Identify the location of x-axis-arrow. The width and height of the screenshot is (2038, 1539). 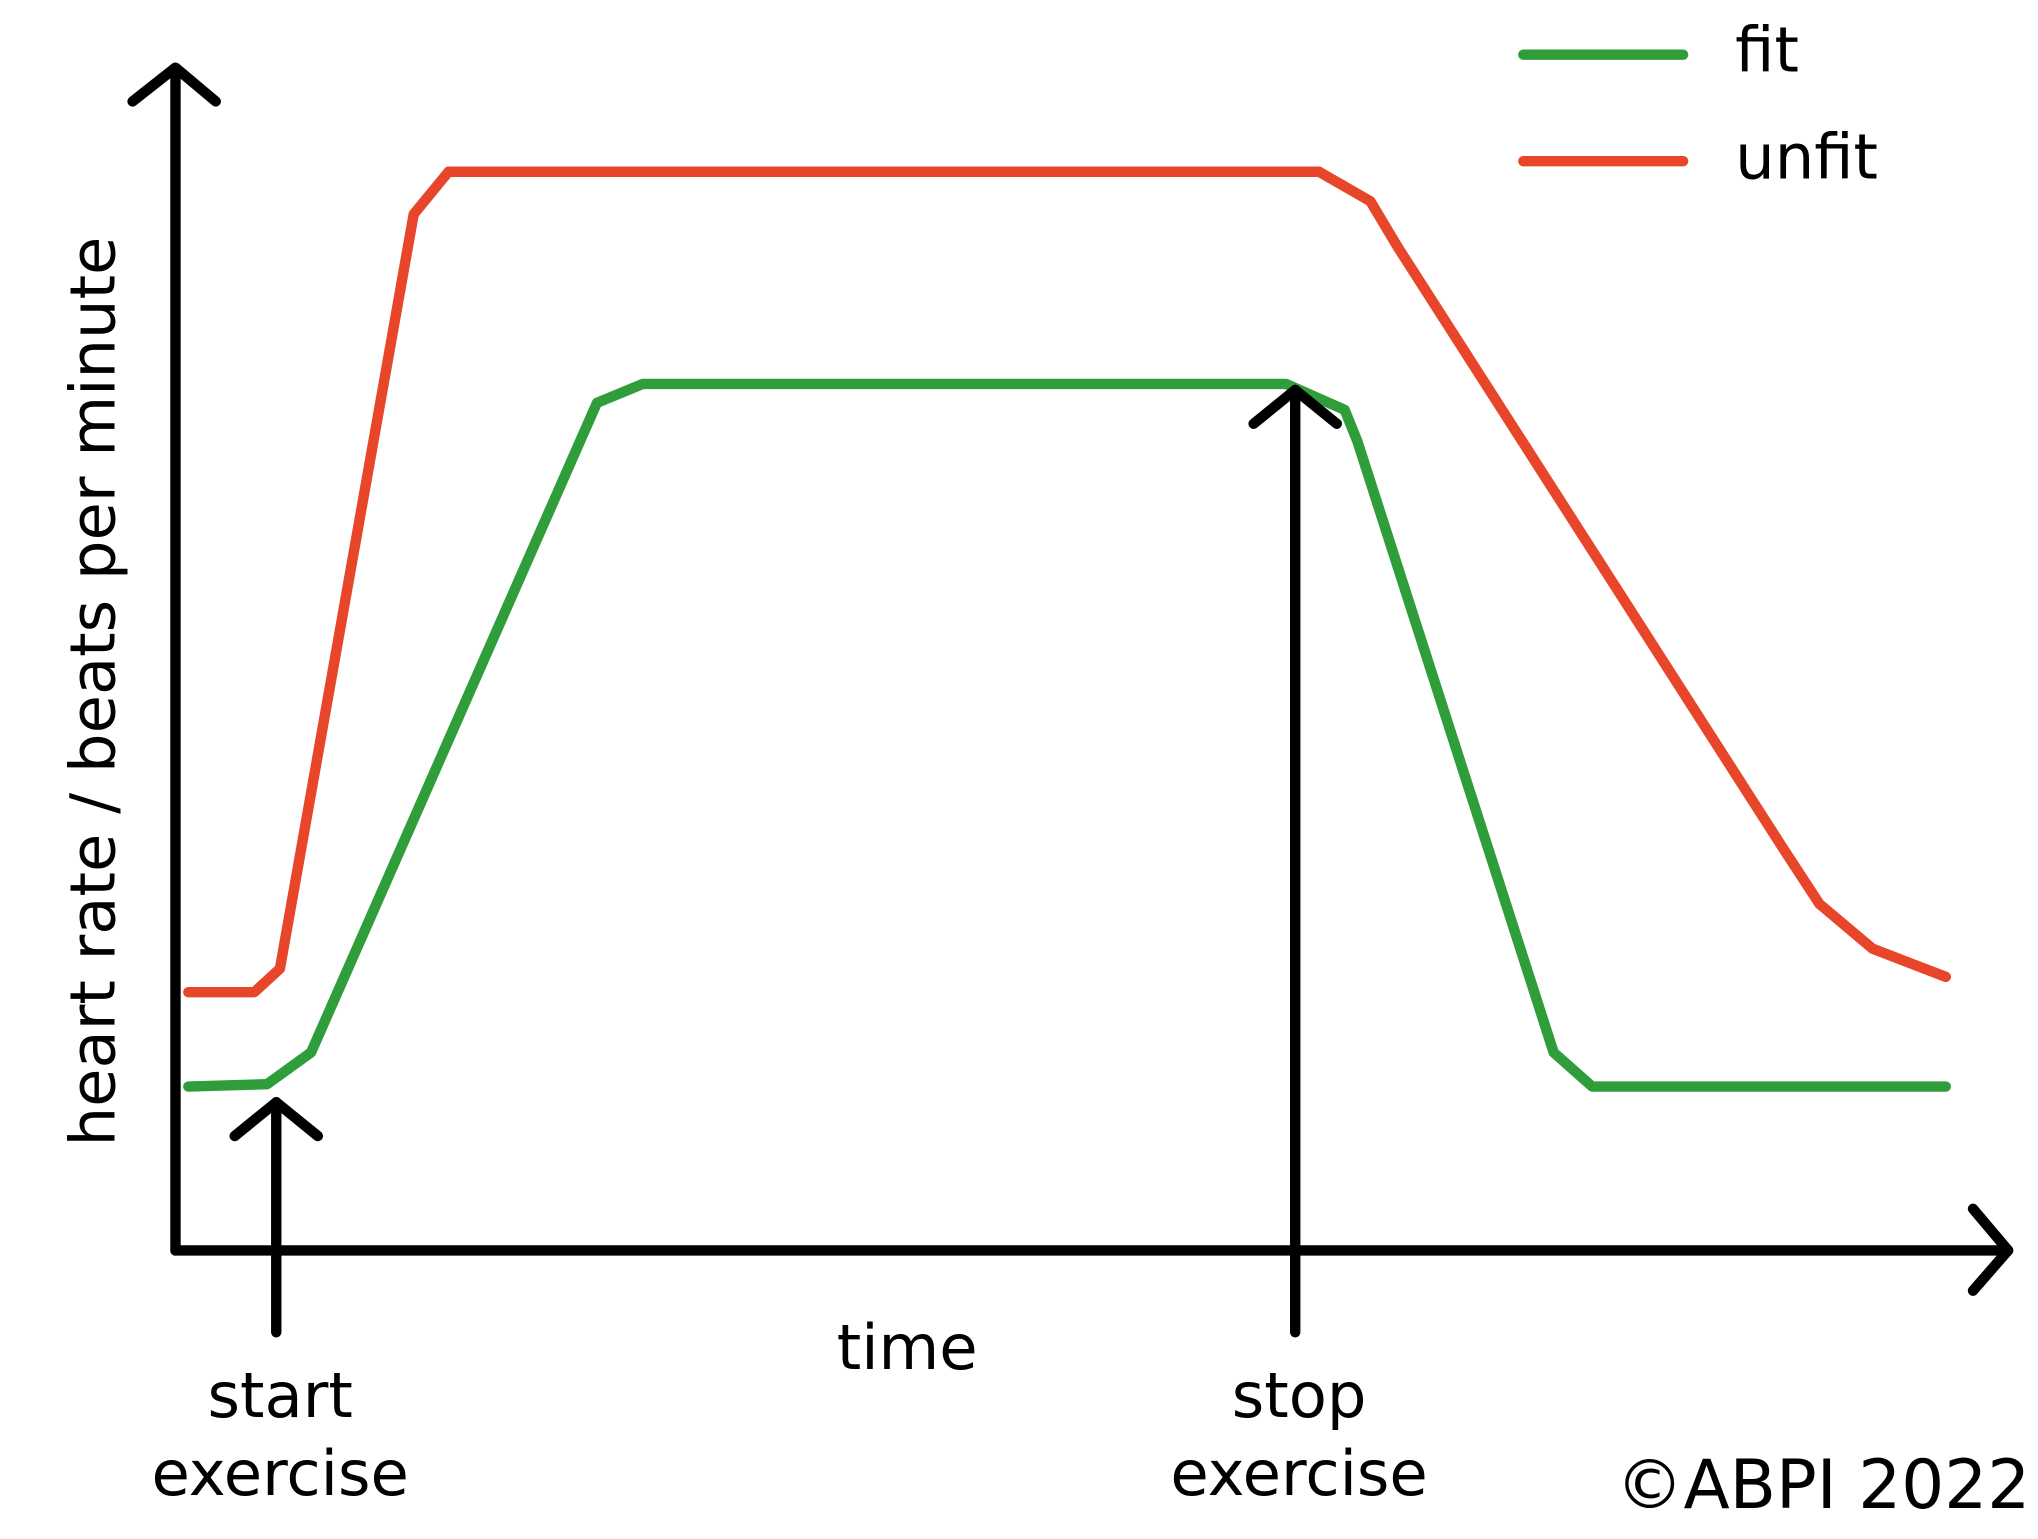
(1990, 1249).